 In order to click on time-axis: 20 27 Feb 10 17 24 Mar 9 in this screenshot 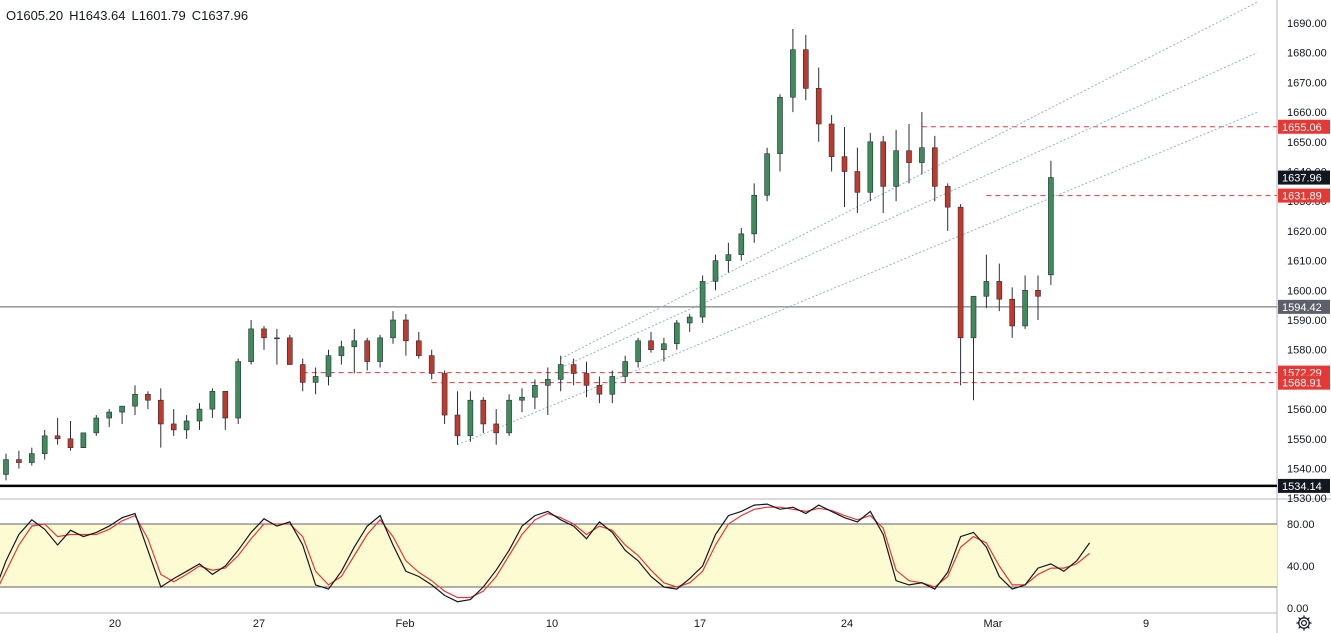, I will do `click(629, 624)`.